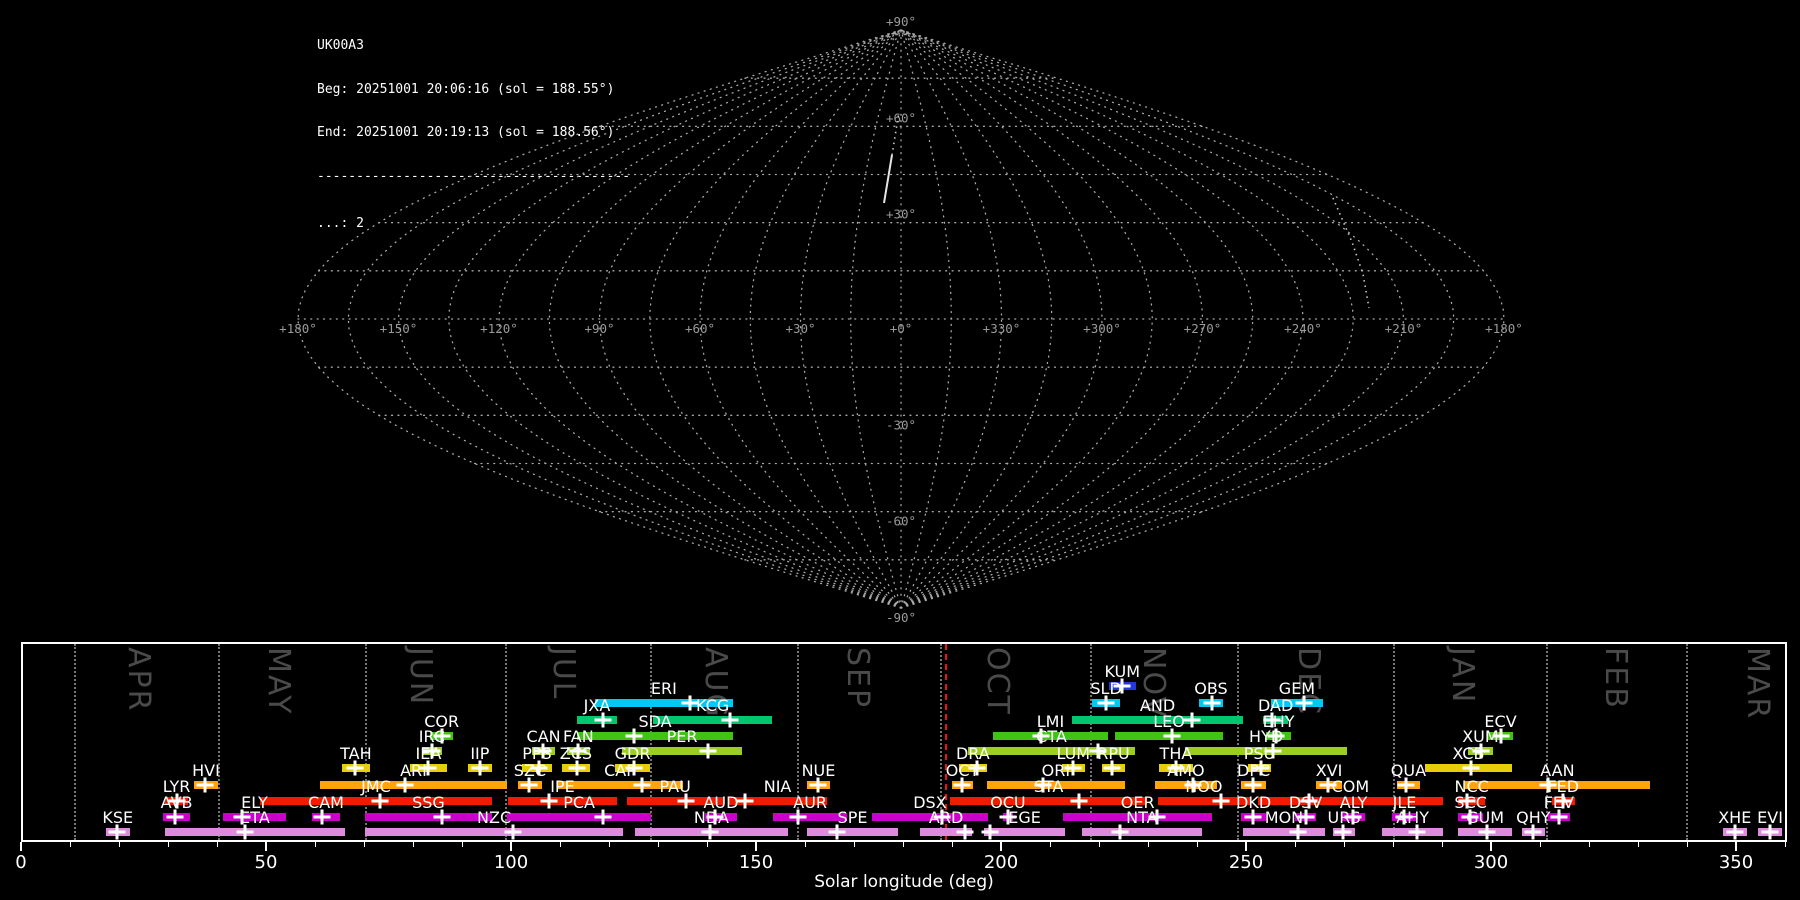 This screenshot has height=900, width=1800. I want to click on shower-label: MON, so click(1284, 817).